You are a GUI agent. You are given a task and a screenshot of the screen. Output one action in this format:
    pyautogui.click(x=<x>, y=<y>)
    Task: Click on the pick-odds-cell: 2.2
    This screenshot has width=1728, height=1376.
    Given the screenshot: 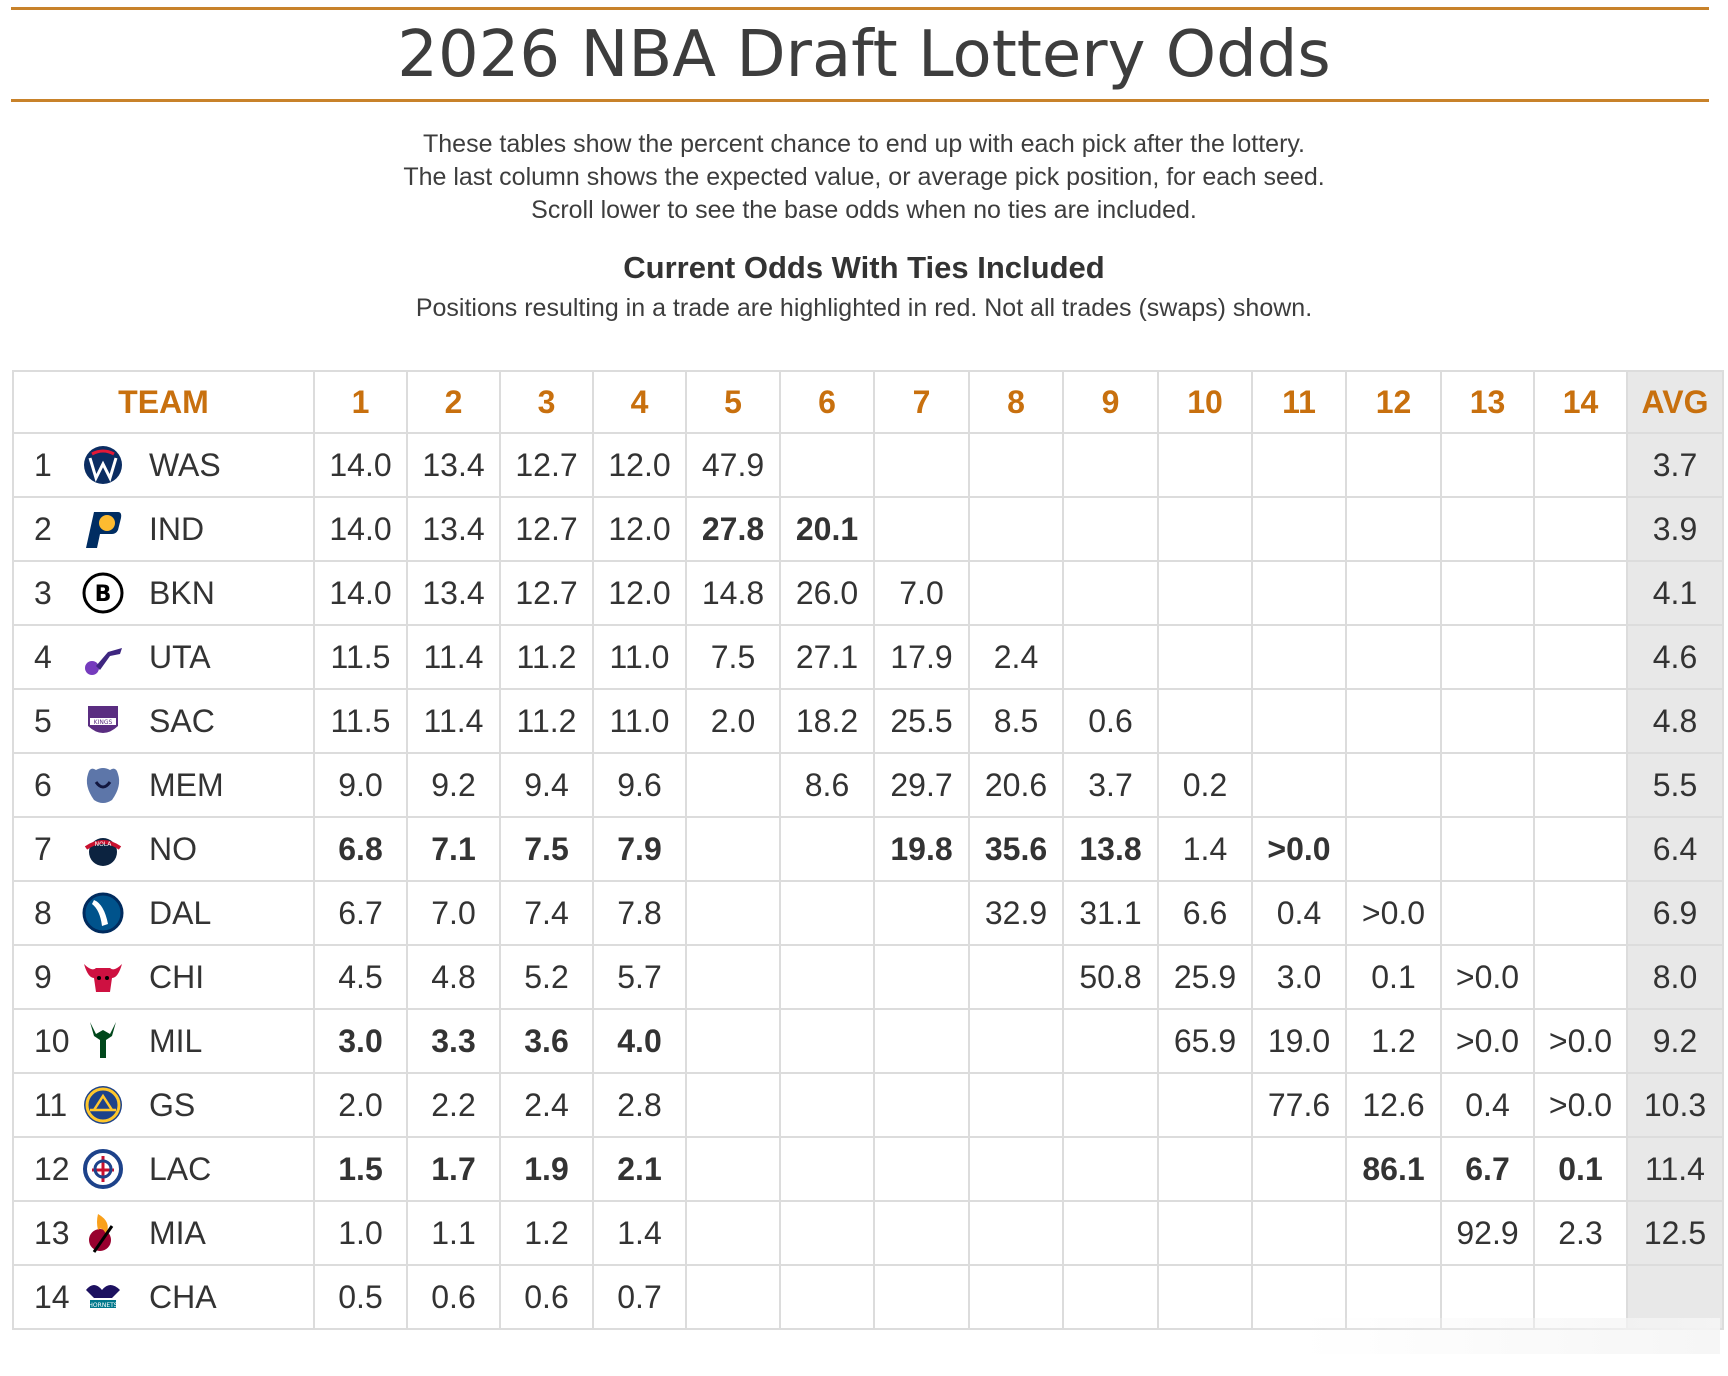 What is the action you would take?
    pyautogui.click(x=453, y=1105)
    